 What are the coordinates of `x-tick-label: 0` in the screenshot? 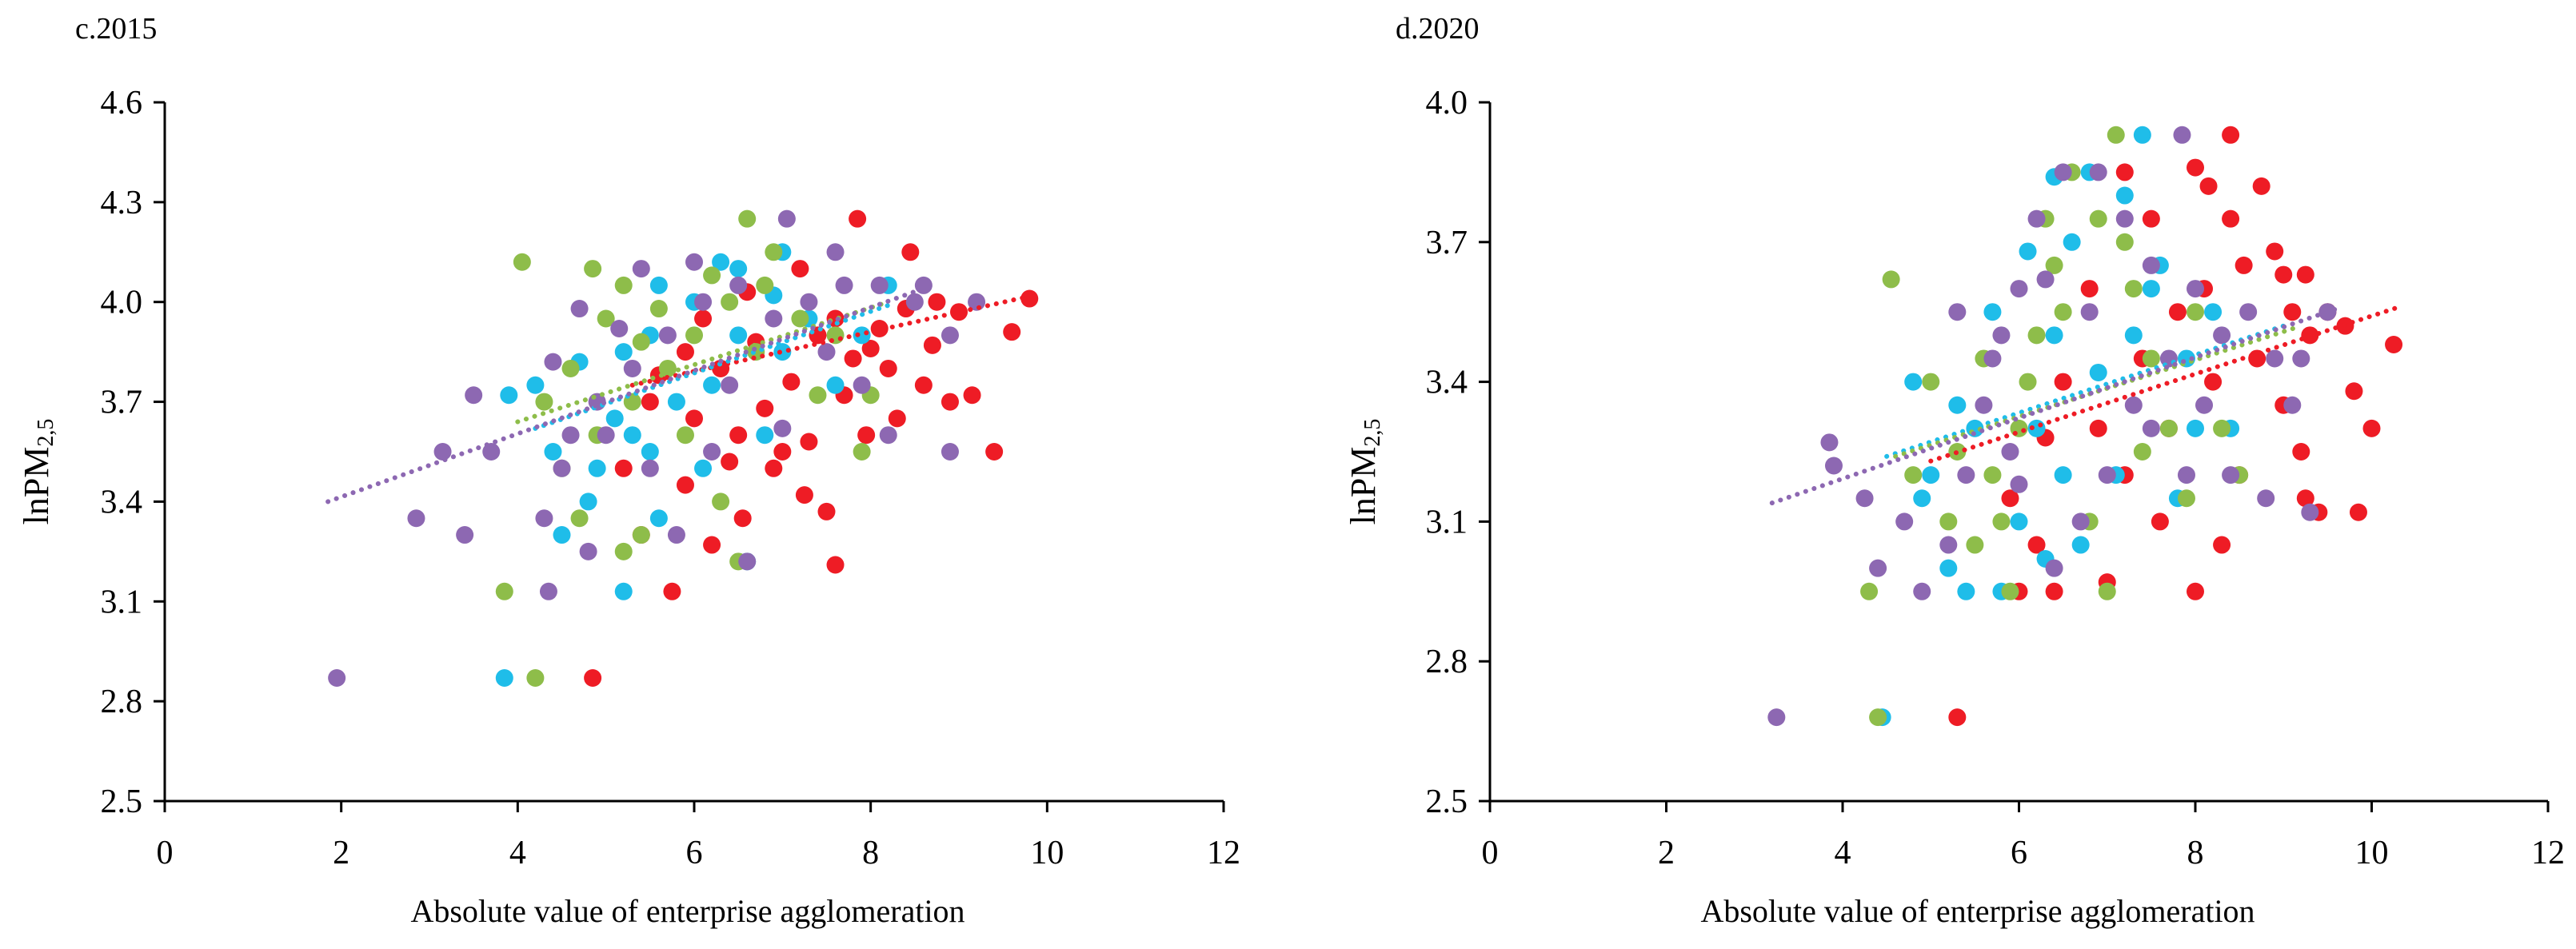 It's located at (1491, 853).